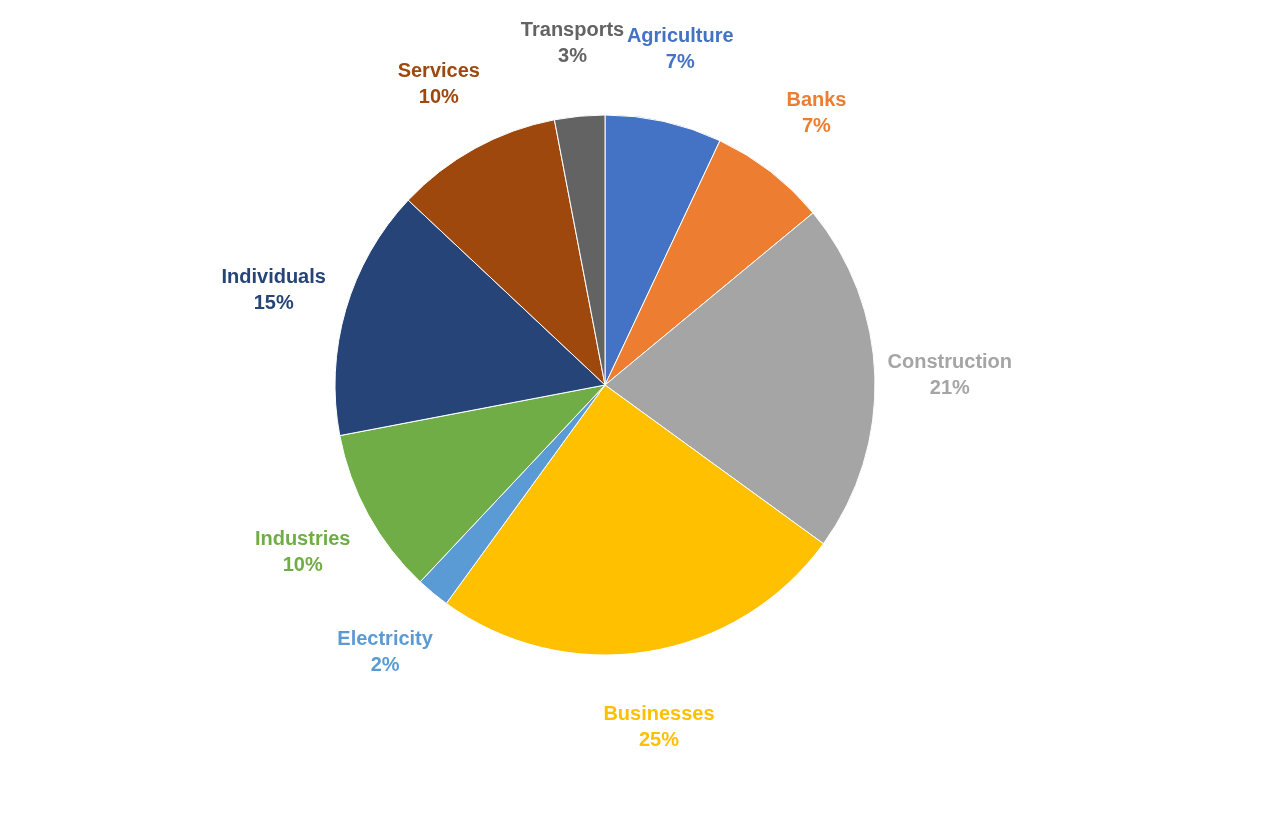  I want to click on slice-label: Businesses, so click(659, 712).